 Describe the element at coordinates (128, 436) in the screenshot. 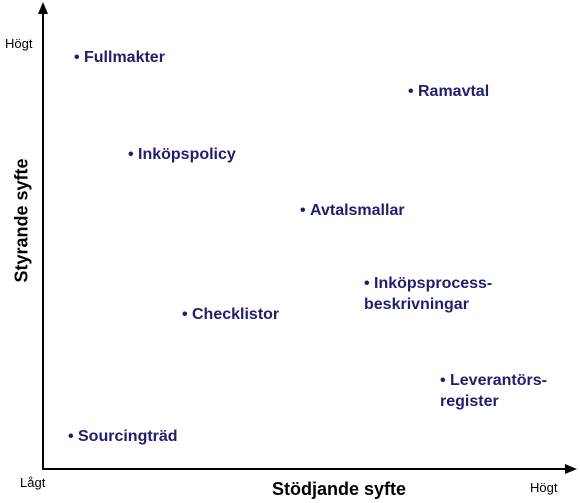

I see `item-label: Sourcingträd` at that location.